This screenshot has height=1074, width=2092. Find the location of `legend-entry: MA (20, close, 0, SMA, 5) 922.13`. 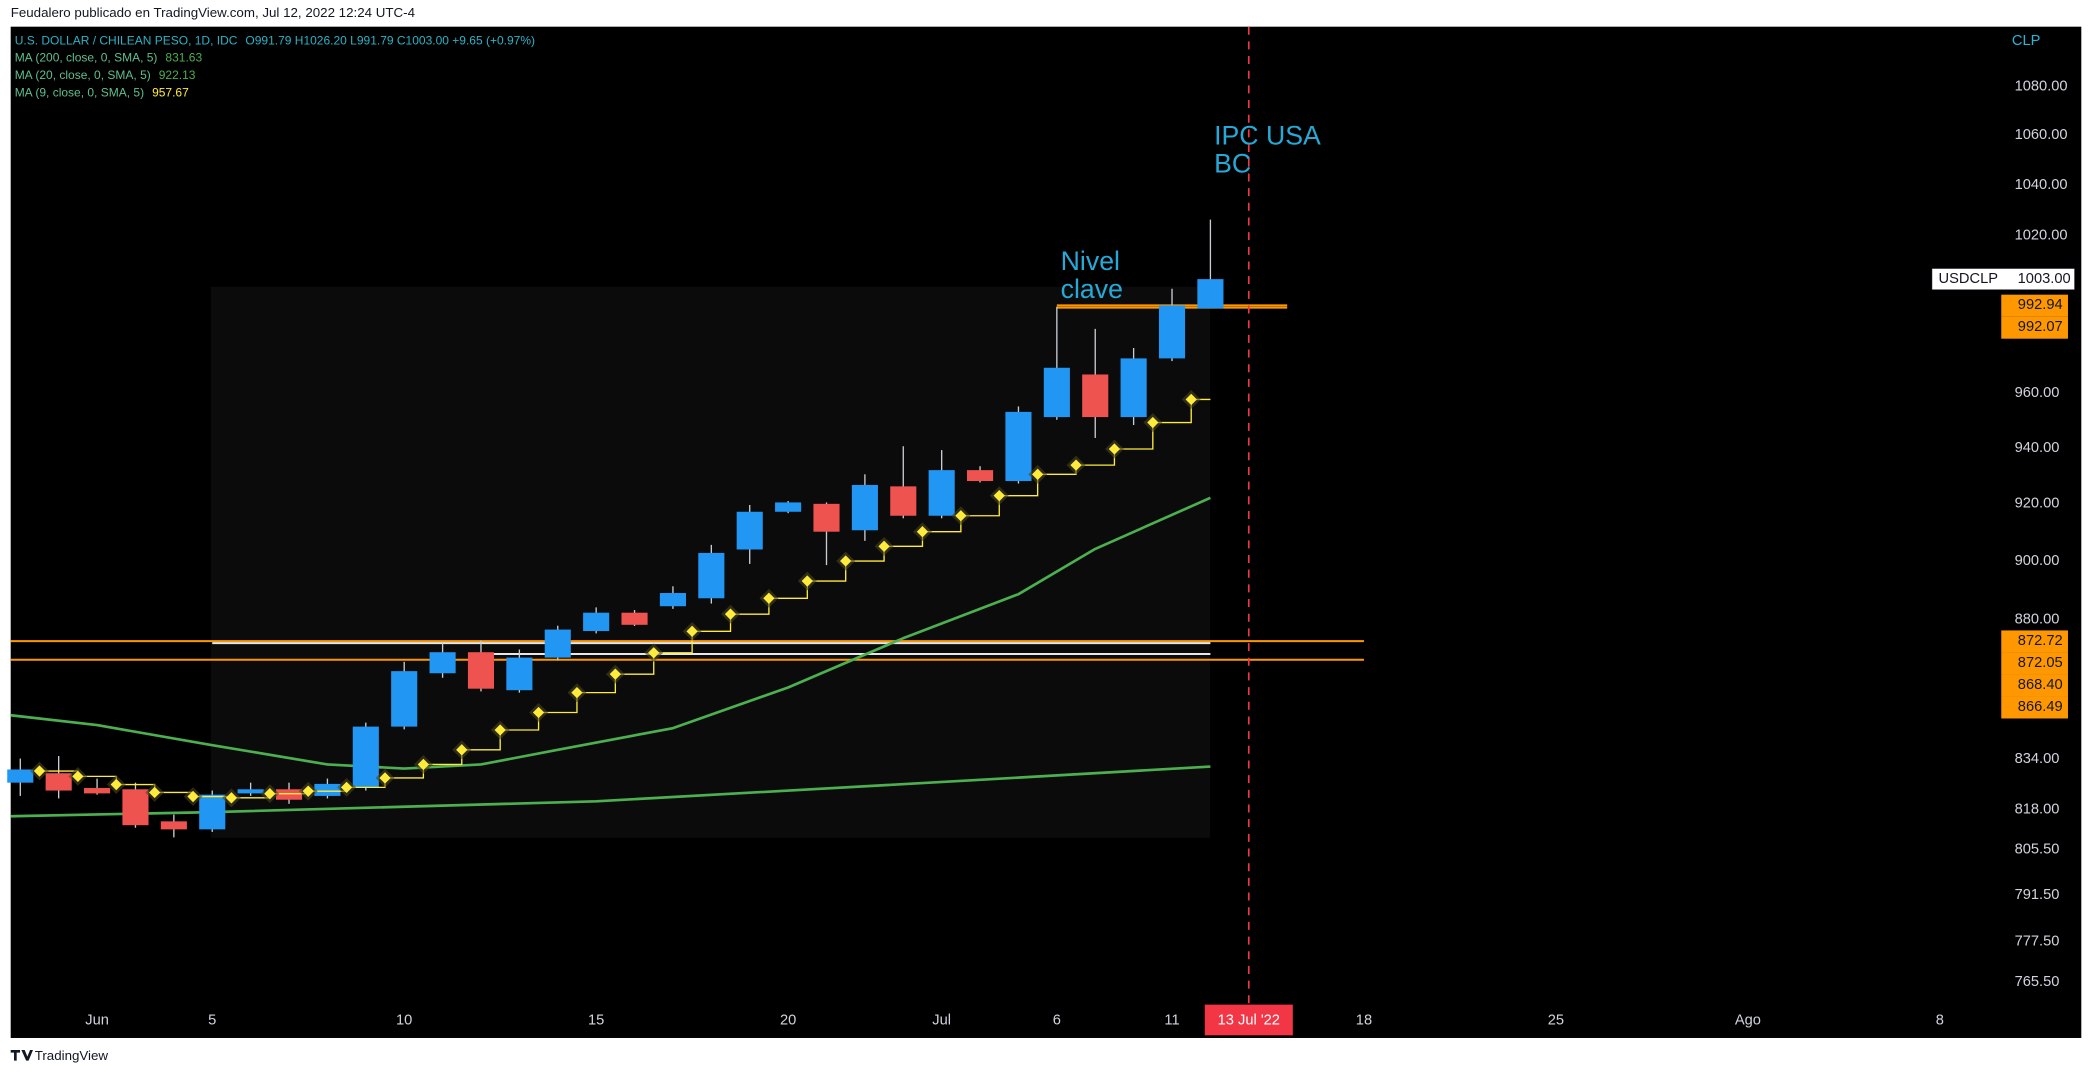

legend-entry: MA (20, close, 0, SMA, 5) 922.13 is located at coordinates (105, 75).